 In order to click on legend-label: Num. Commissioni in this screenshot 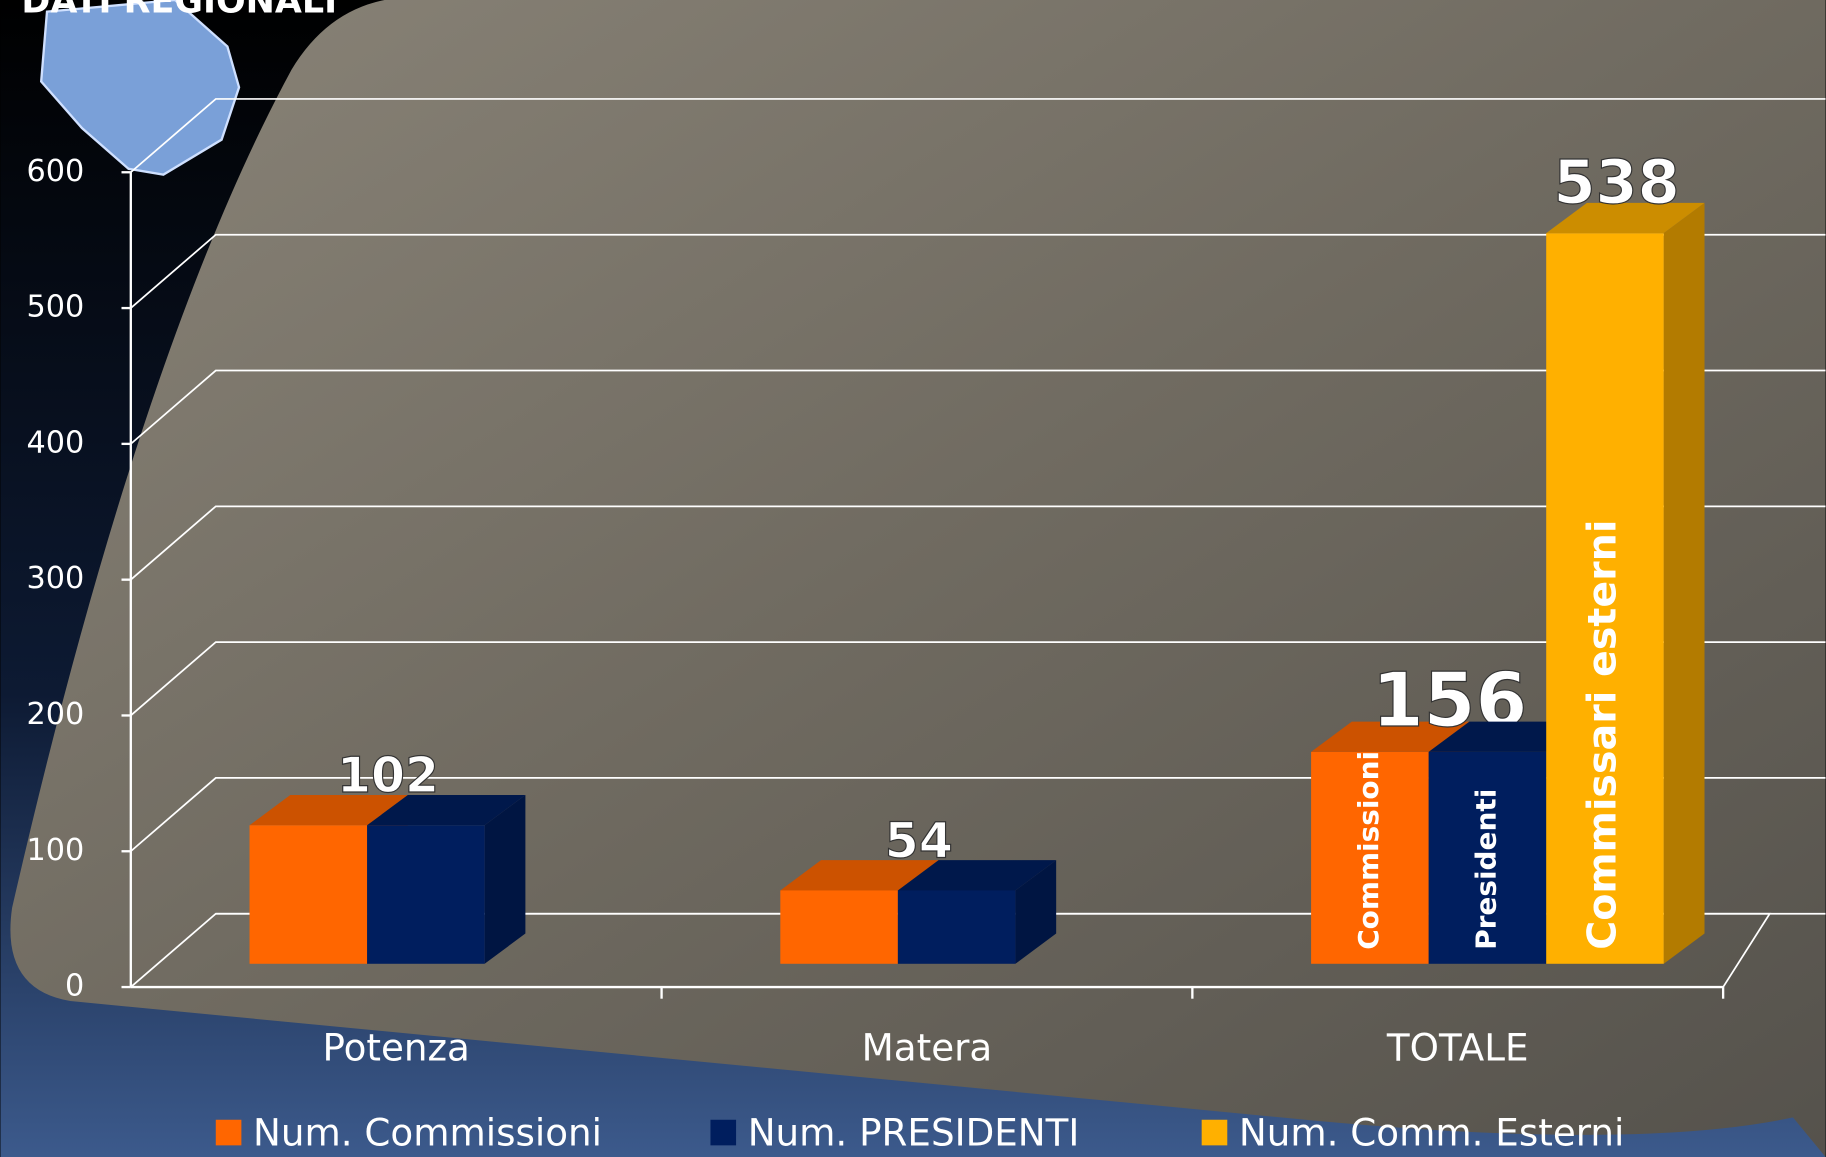, I will do `click(427, 1132)`.